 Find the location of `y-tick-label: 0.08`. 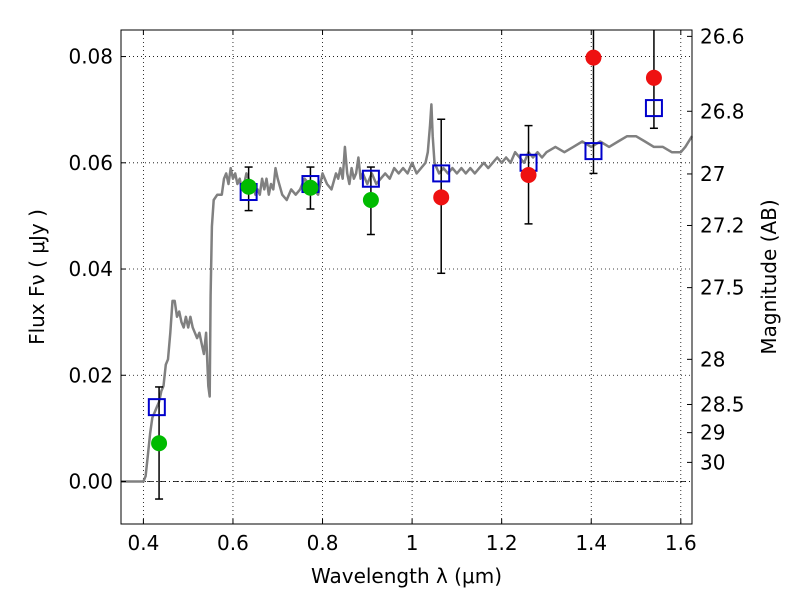

y-tick-label: 0.08 is located at coordinates (90, 57).